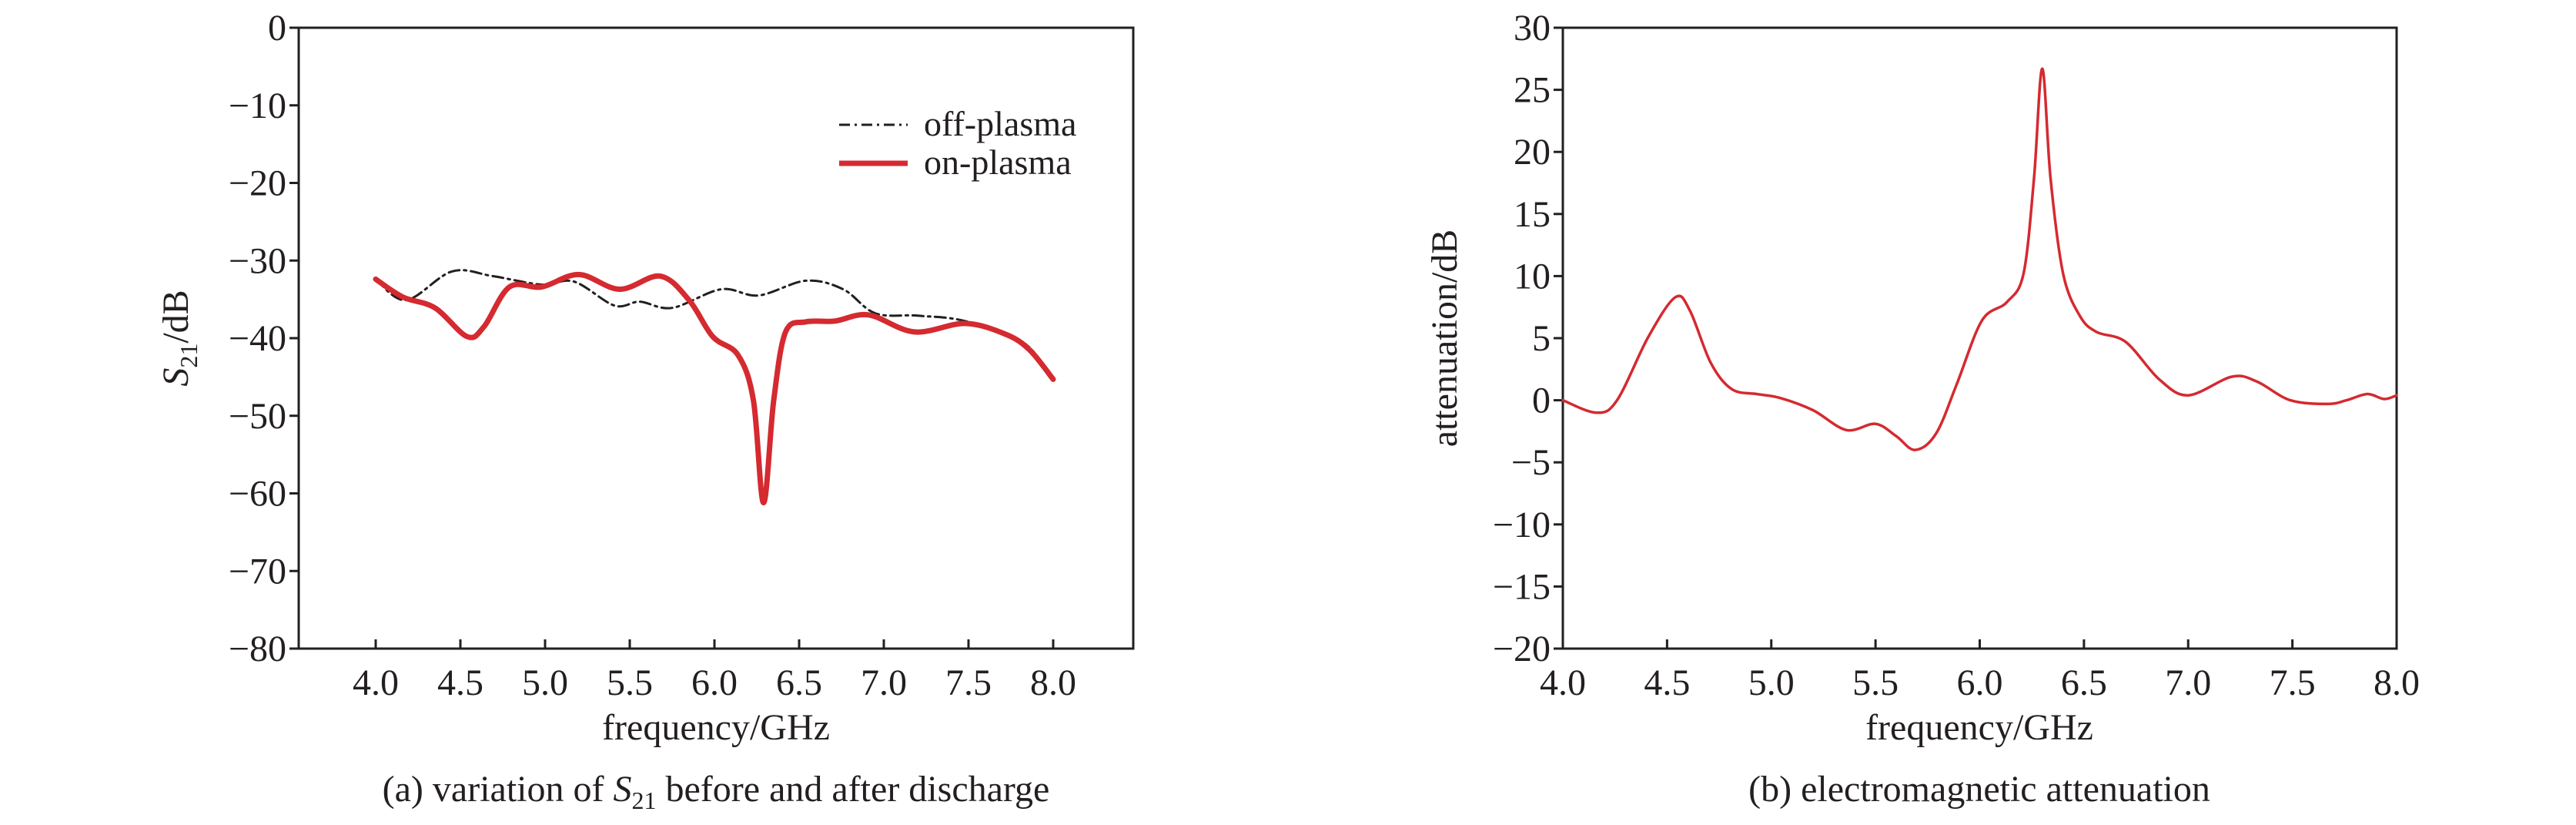  What do you see at coordinates (1533, 276) in the screenshot?
I see `y-tick-label: 10` at bounding box center [1533, 276].